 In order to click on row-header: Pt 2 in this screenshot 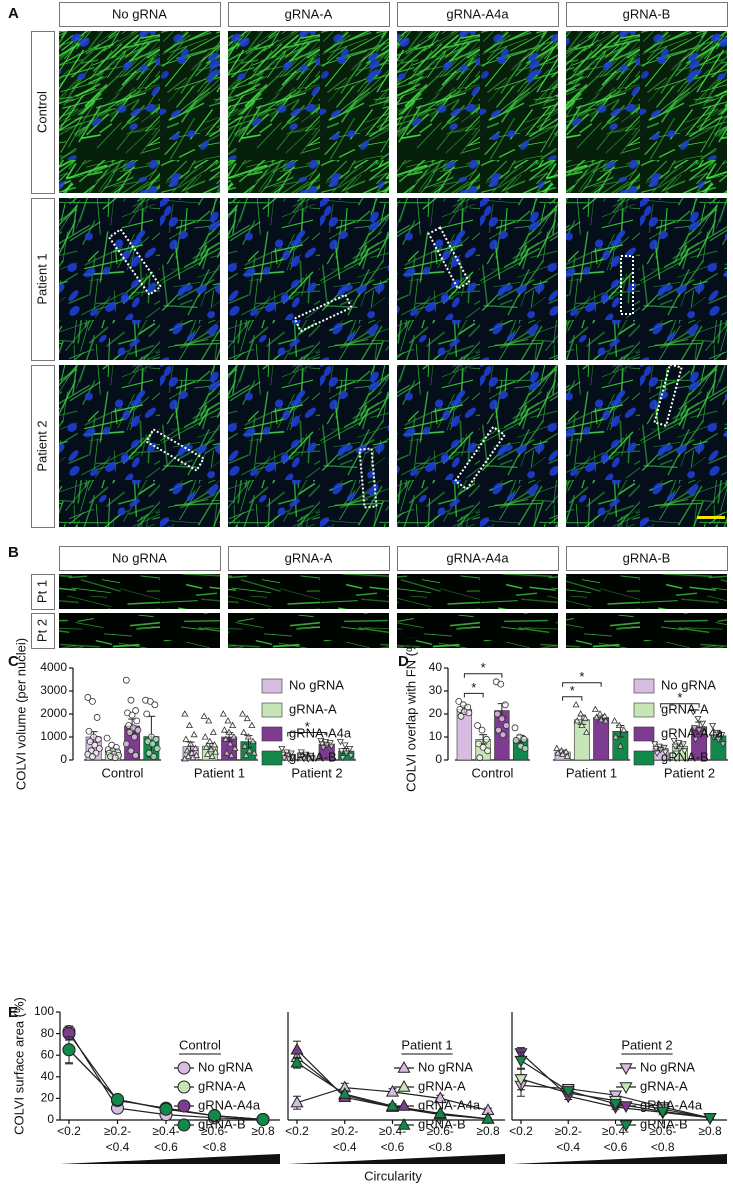, I will do `click(41, 630)`.